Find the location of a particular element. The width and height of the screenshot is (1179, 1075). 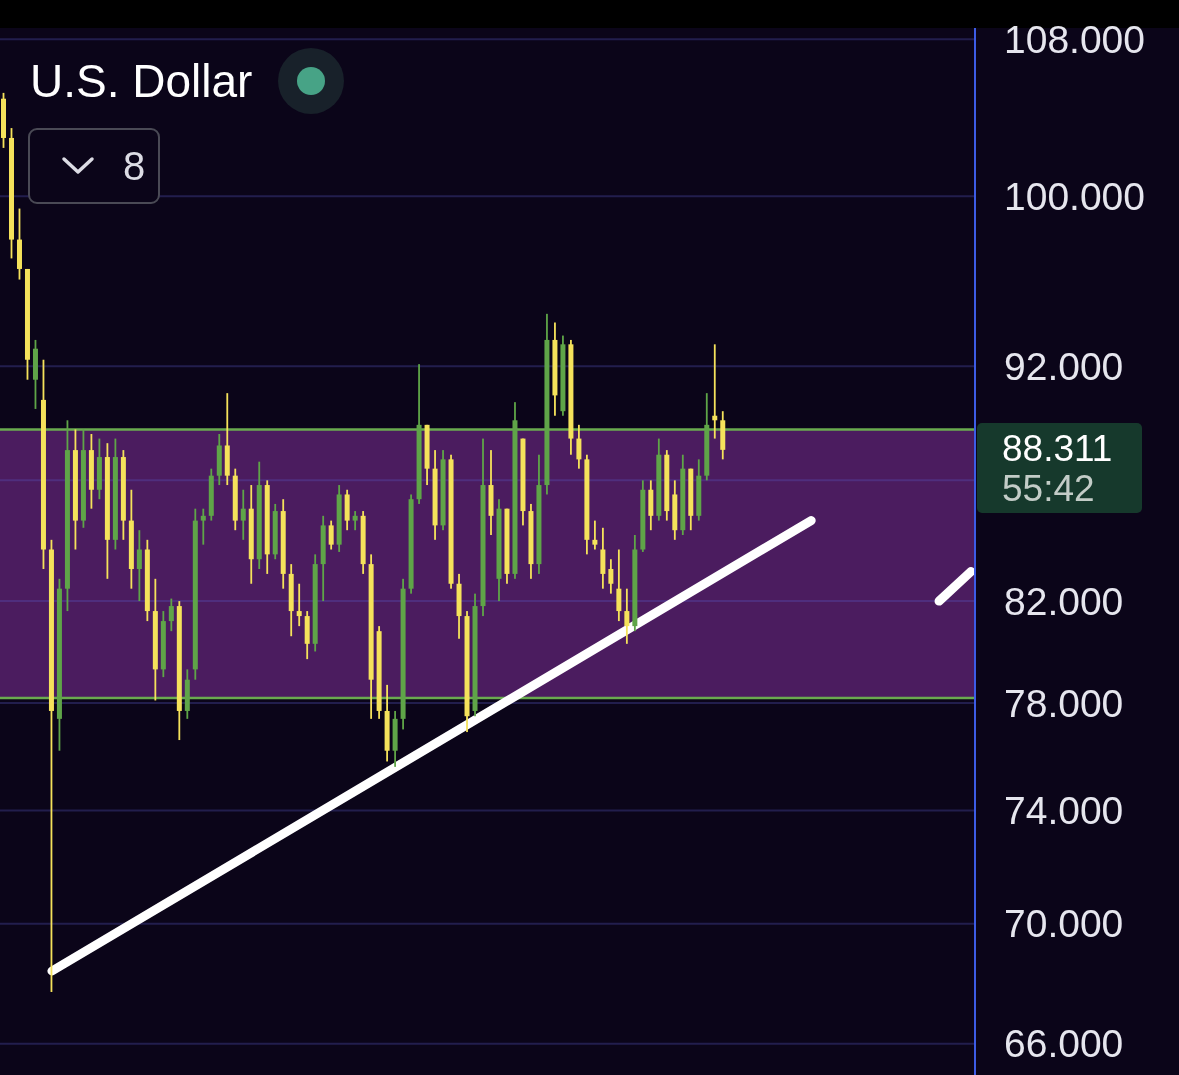

y-tick-label: 66.000 is located at coordinates (1064, 1044).